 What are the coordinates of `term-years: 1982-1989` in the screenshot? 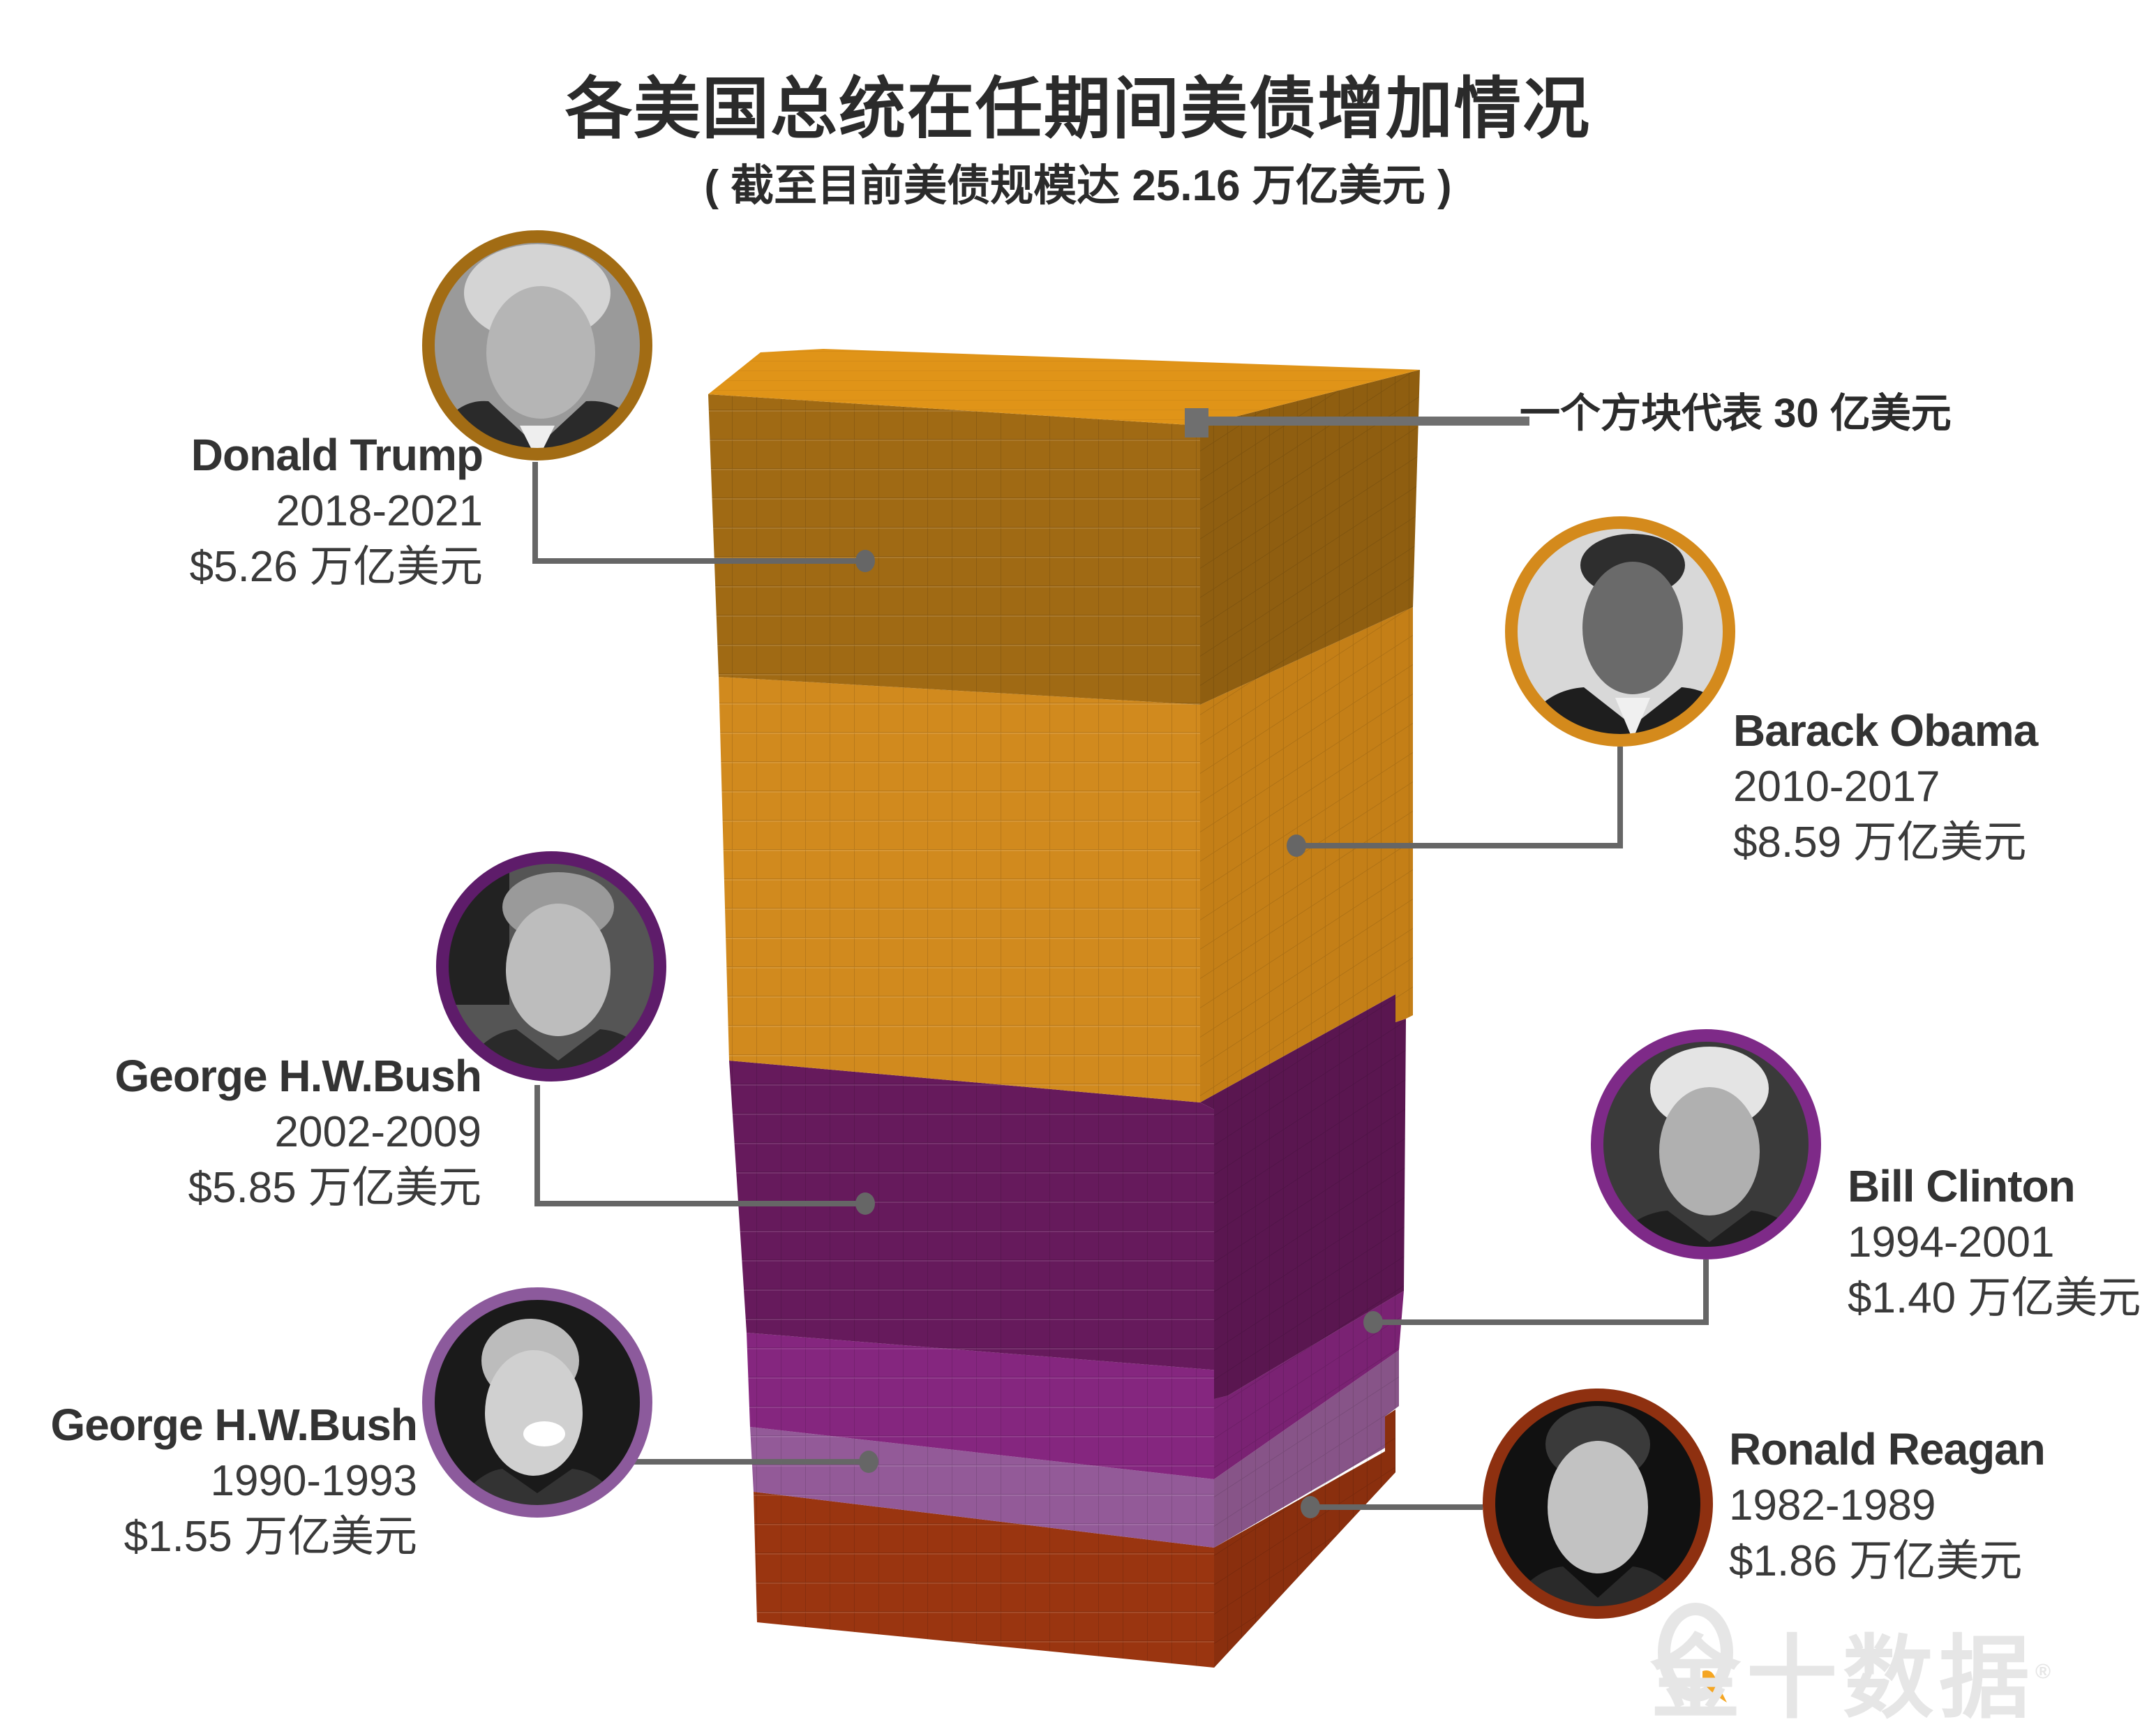 It's located at (1832, 1505).